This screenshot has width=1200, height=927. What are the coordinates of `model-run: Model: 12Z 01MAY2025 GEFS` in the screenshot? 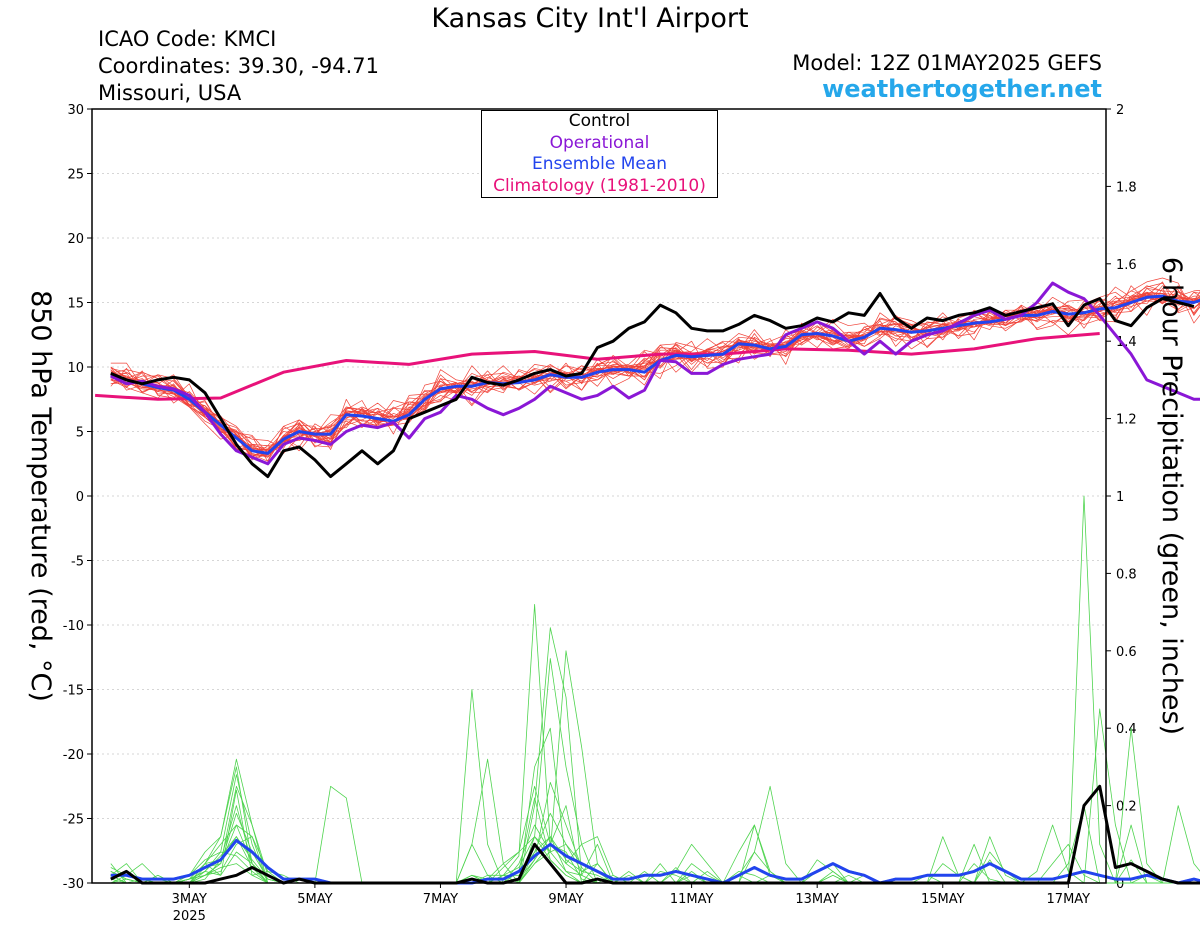 It's located at (947, 63).